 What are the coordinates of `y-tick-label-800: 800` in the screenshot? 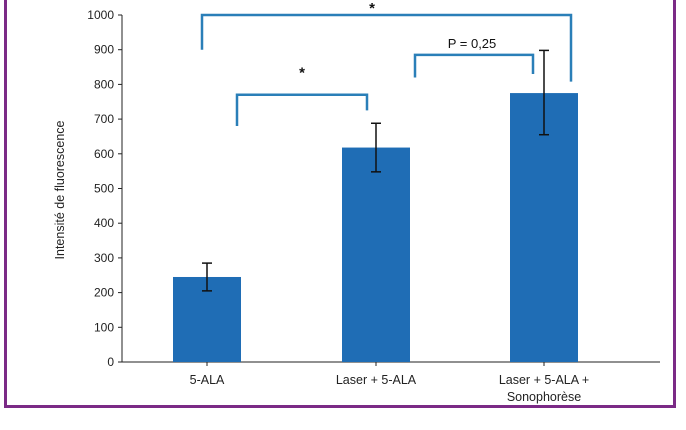 It's located at (104, 84).